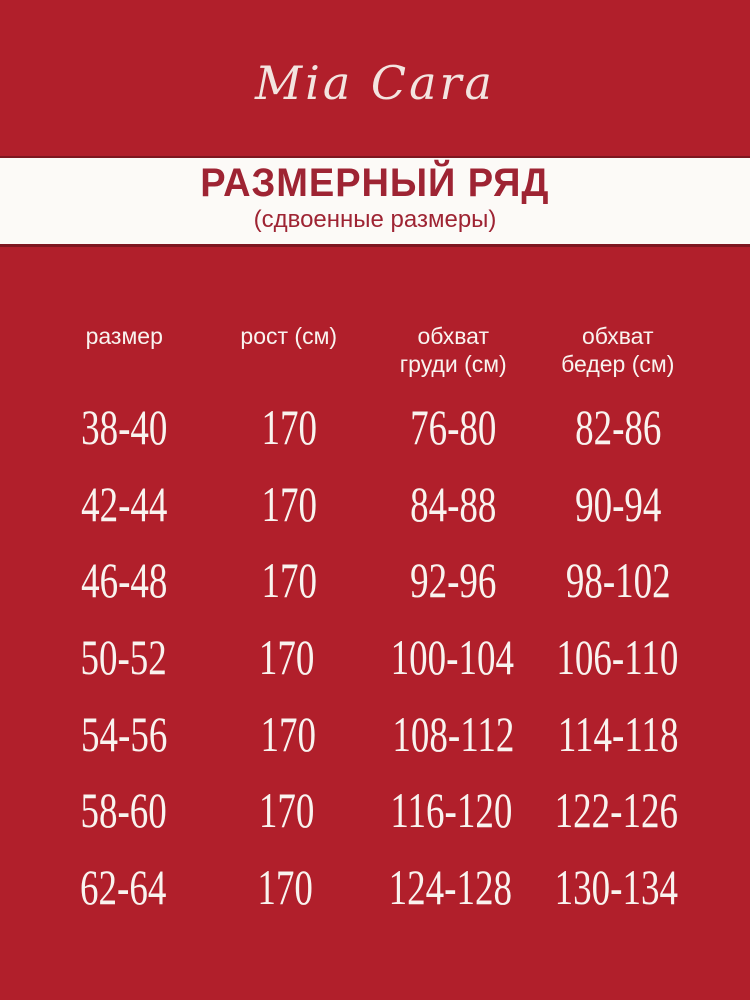 This screenshot has height=1000, width=750. I want to click on table-cell: 124-128, so click(450, 886).